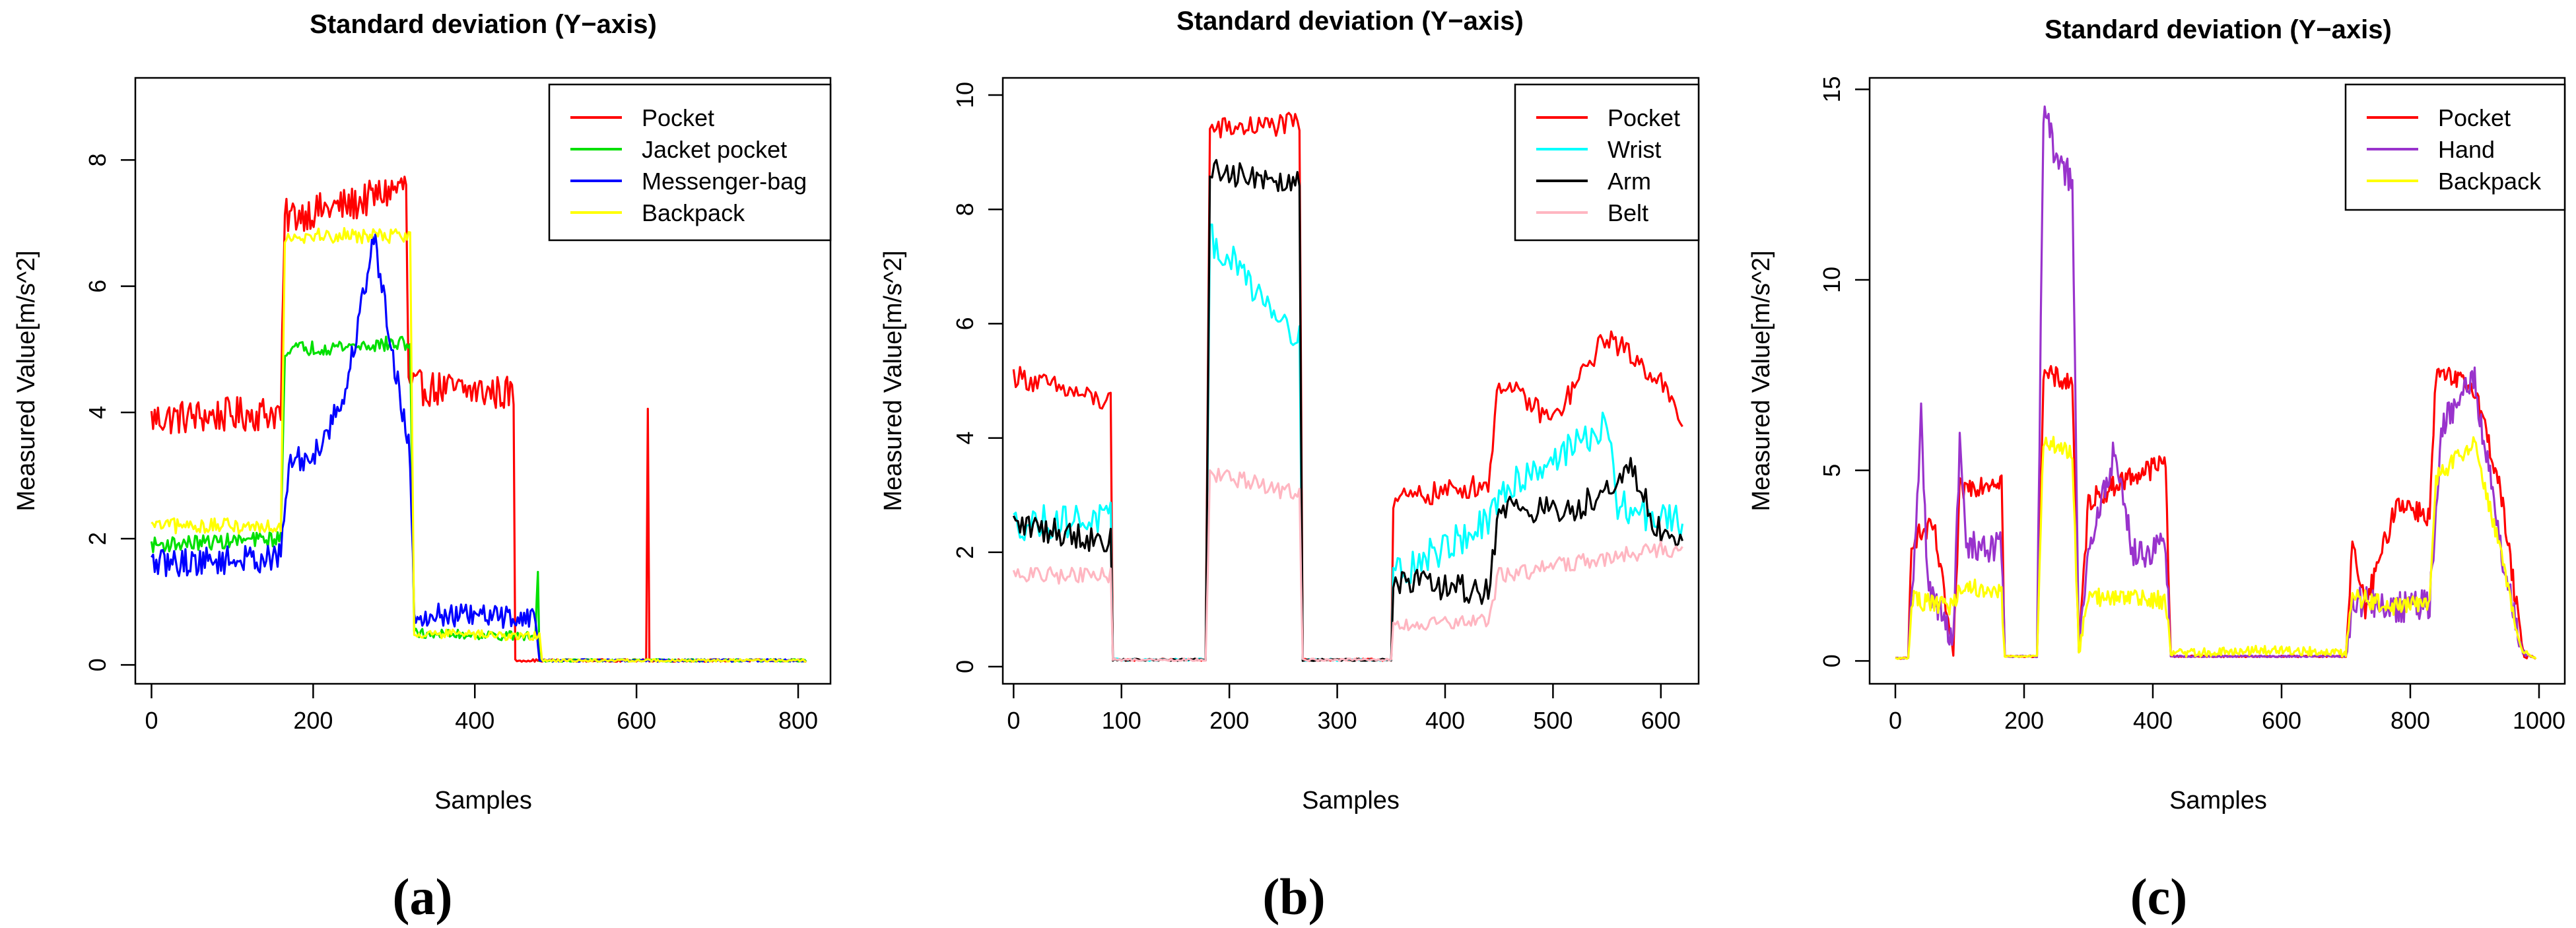  What do you see at coordinates (1349, 443) in the screenshot?
I see `series-line-wrist` at bounding box center [1349, 443].